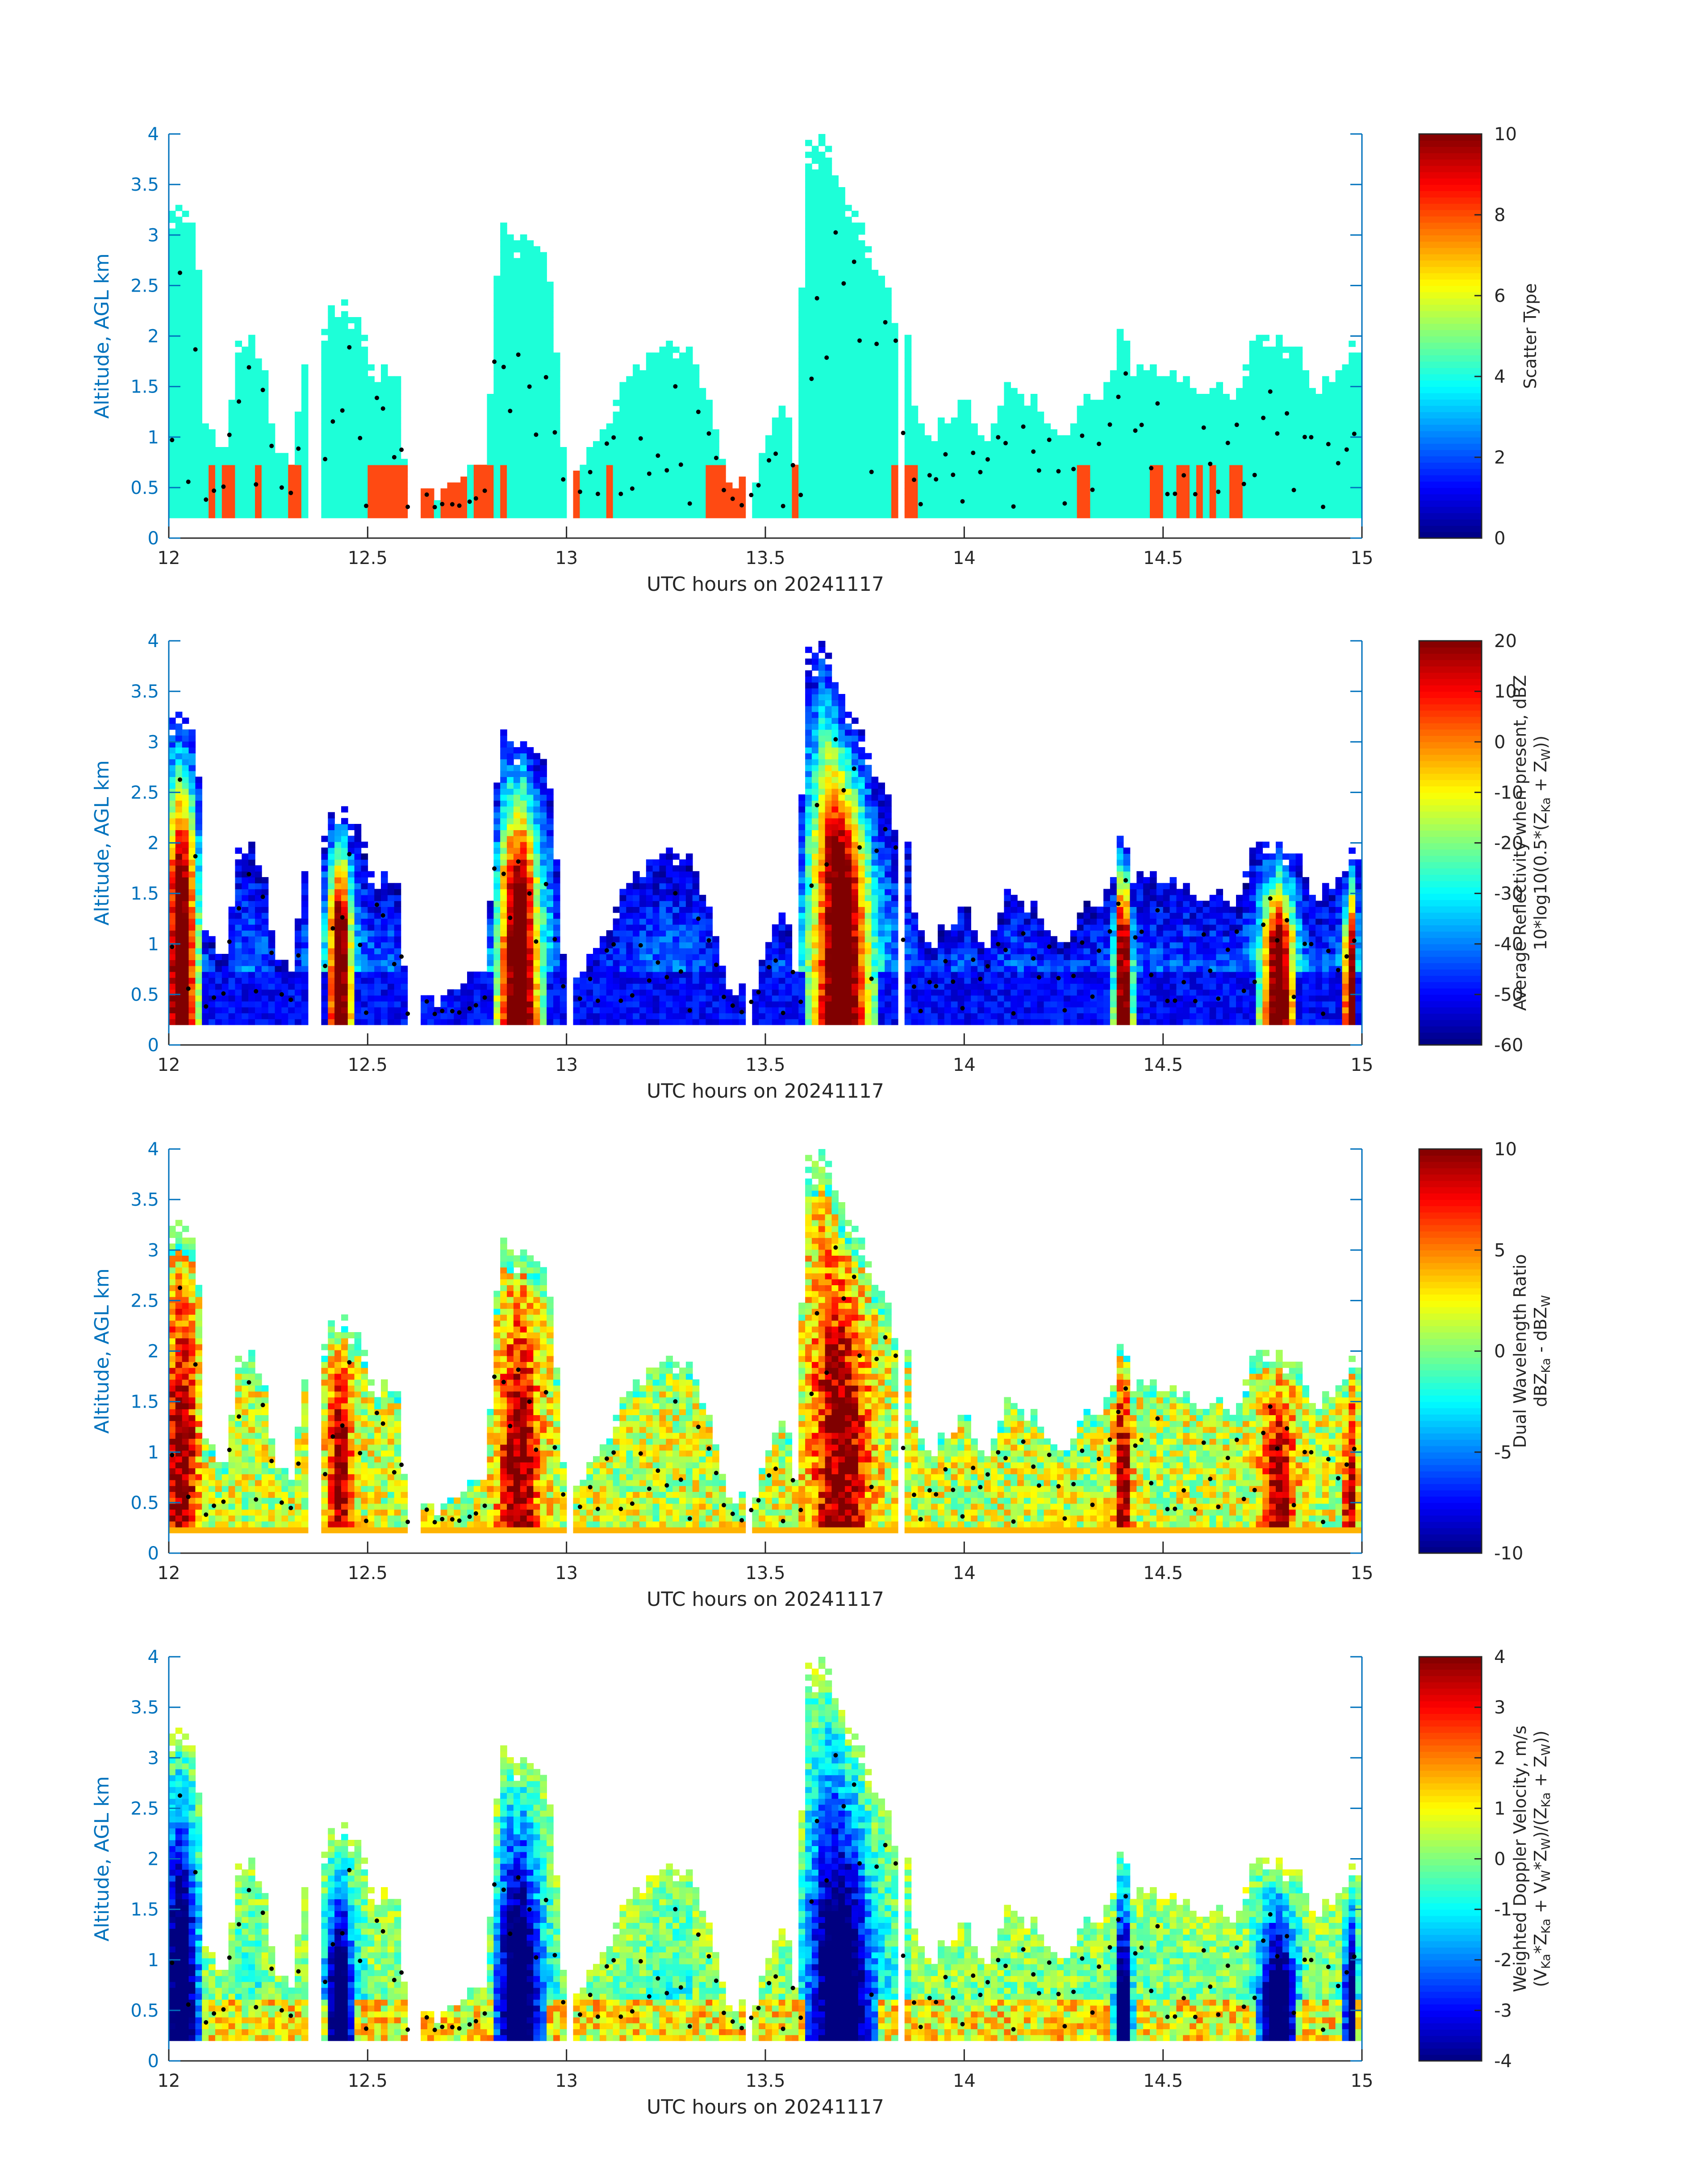  I want to click on y-tick-label: 0.5, so click(144, 488).